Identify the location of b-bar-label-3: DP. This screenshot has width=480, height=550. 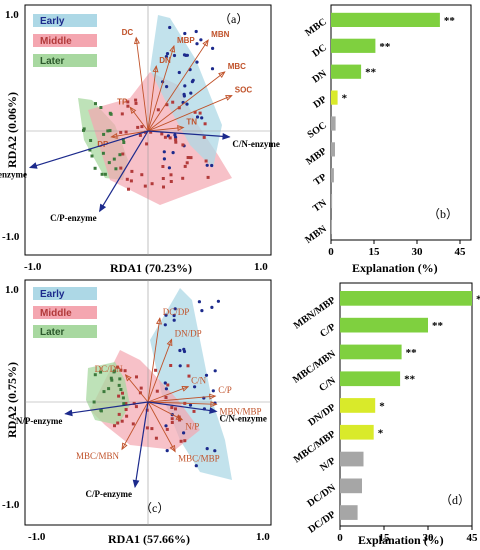
(319, 102).